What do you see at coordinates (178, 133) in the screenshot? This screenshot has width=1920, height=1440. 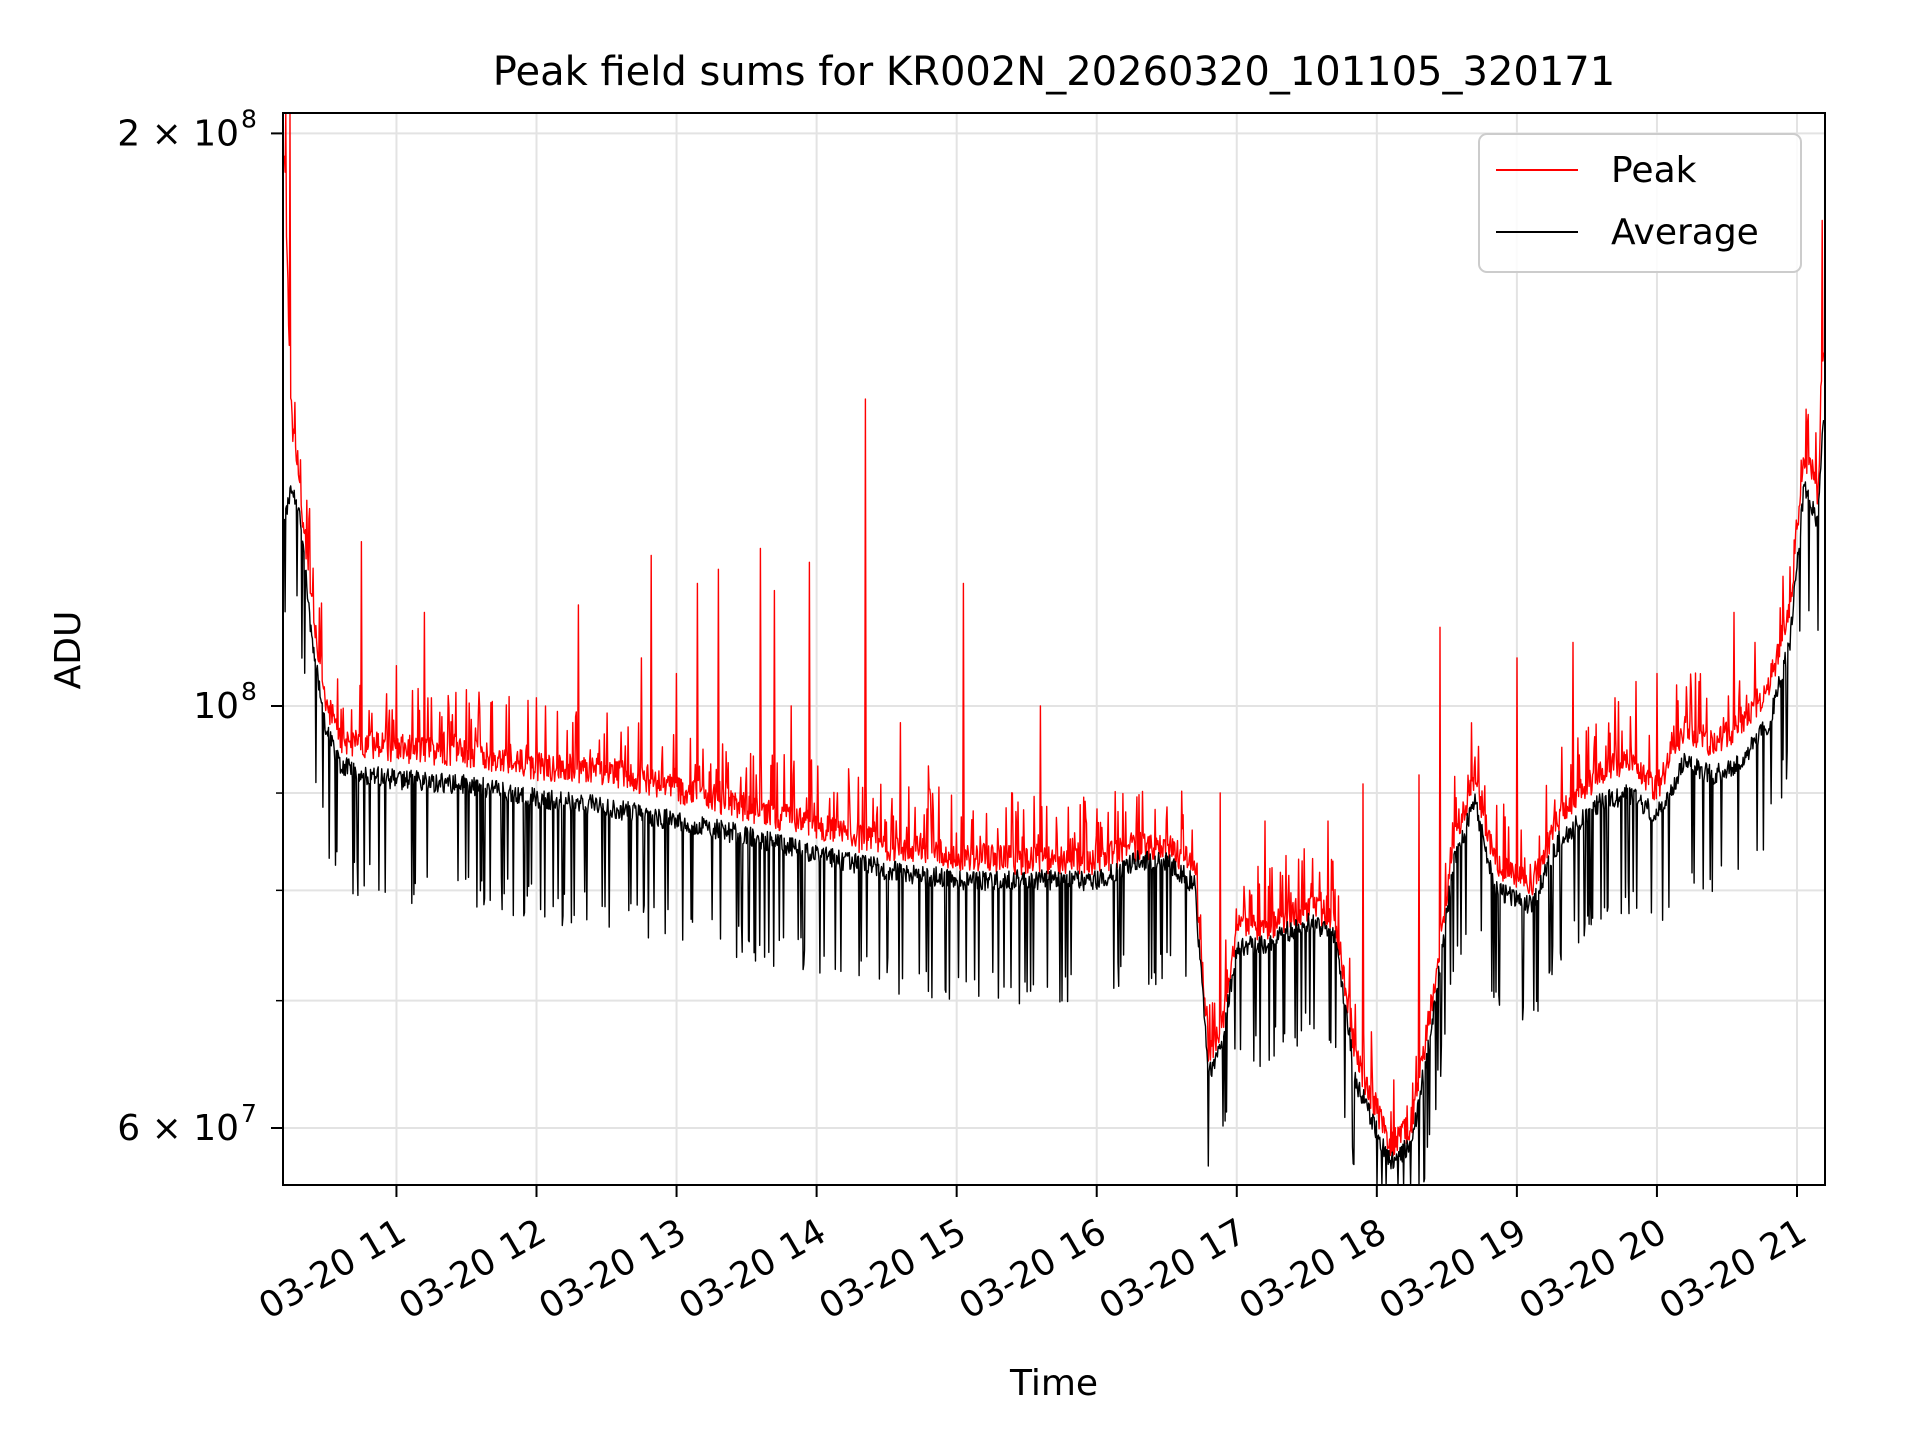 I see `y-tick-label: 2 × 10` at bounding box center [178, 133].